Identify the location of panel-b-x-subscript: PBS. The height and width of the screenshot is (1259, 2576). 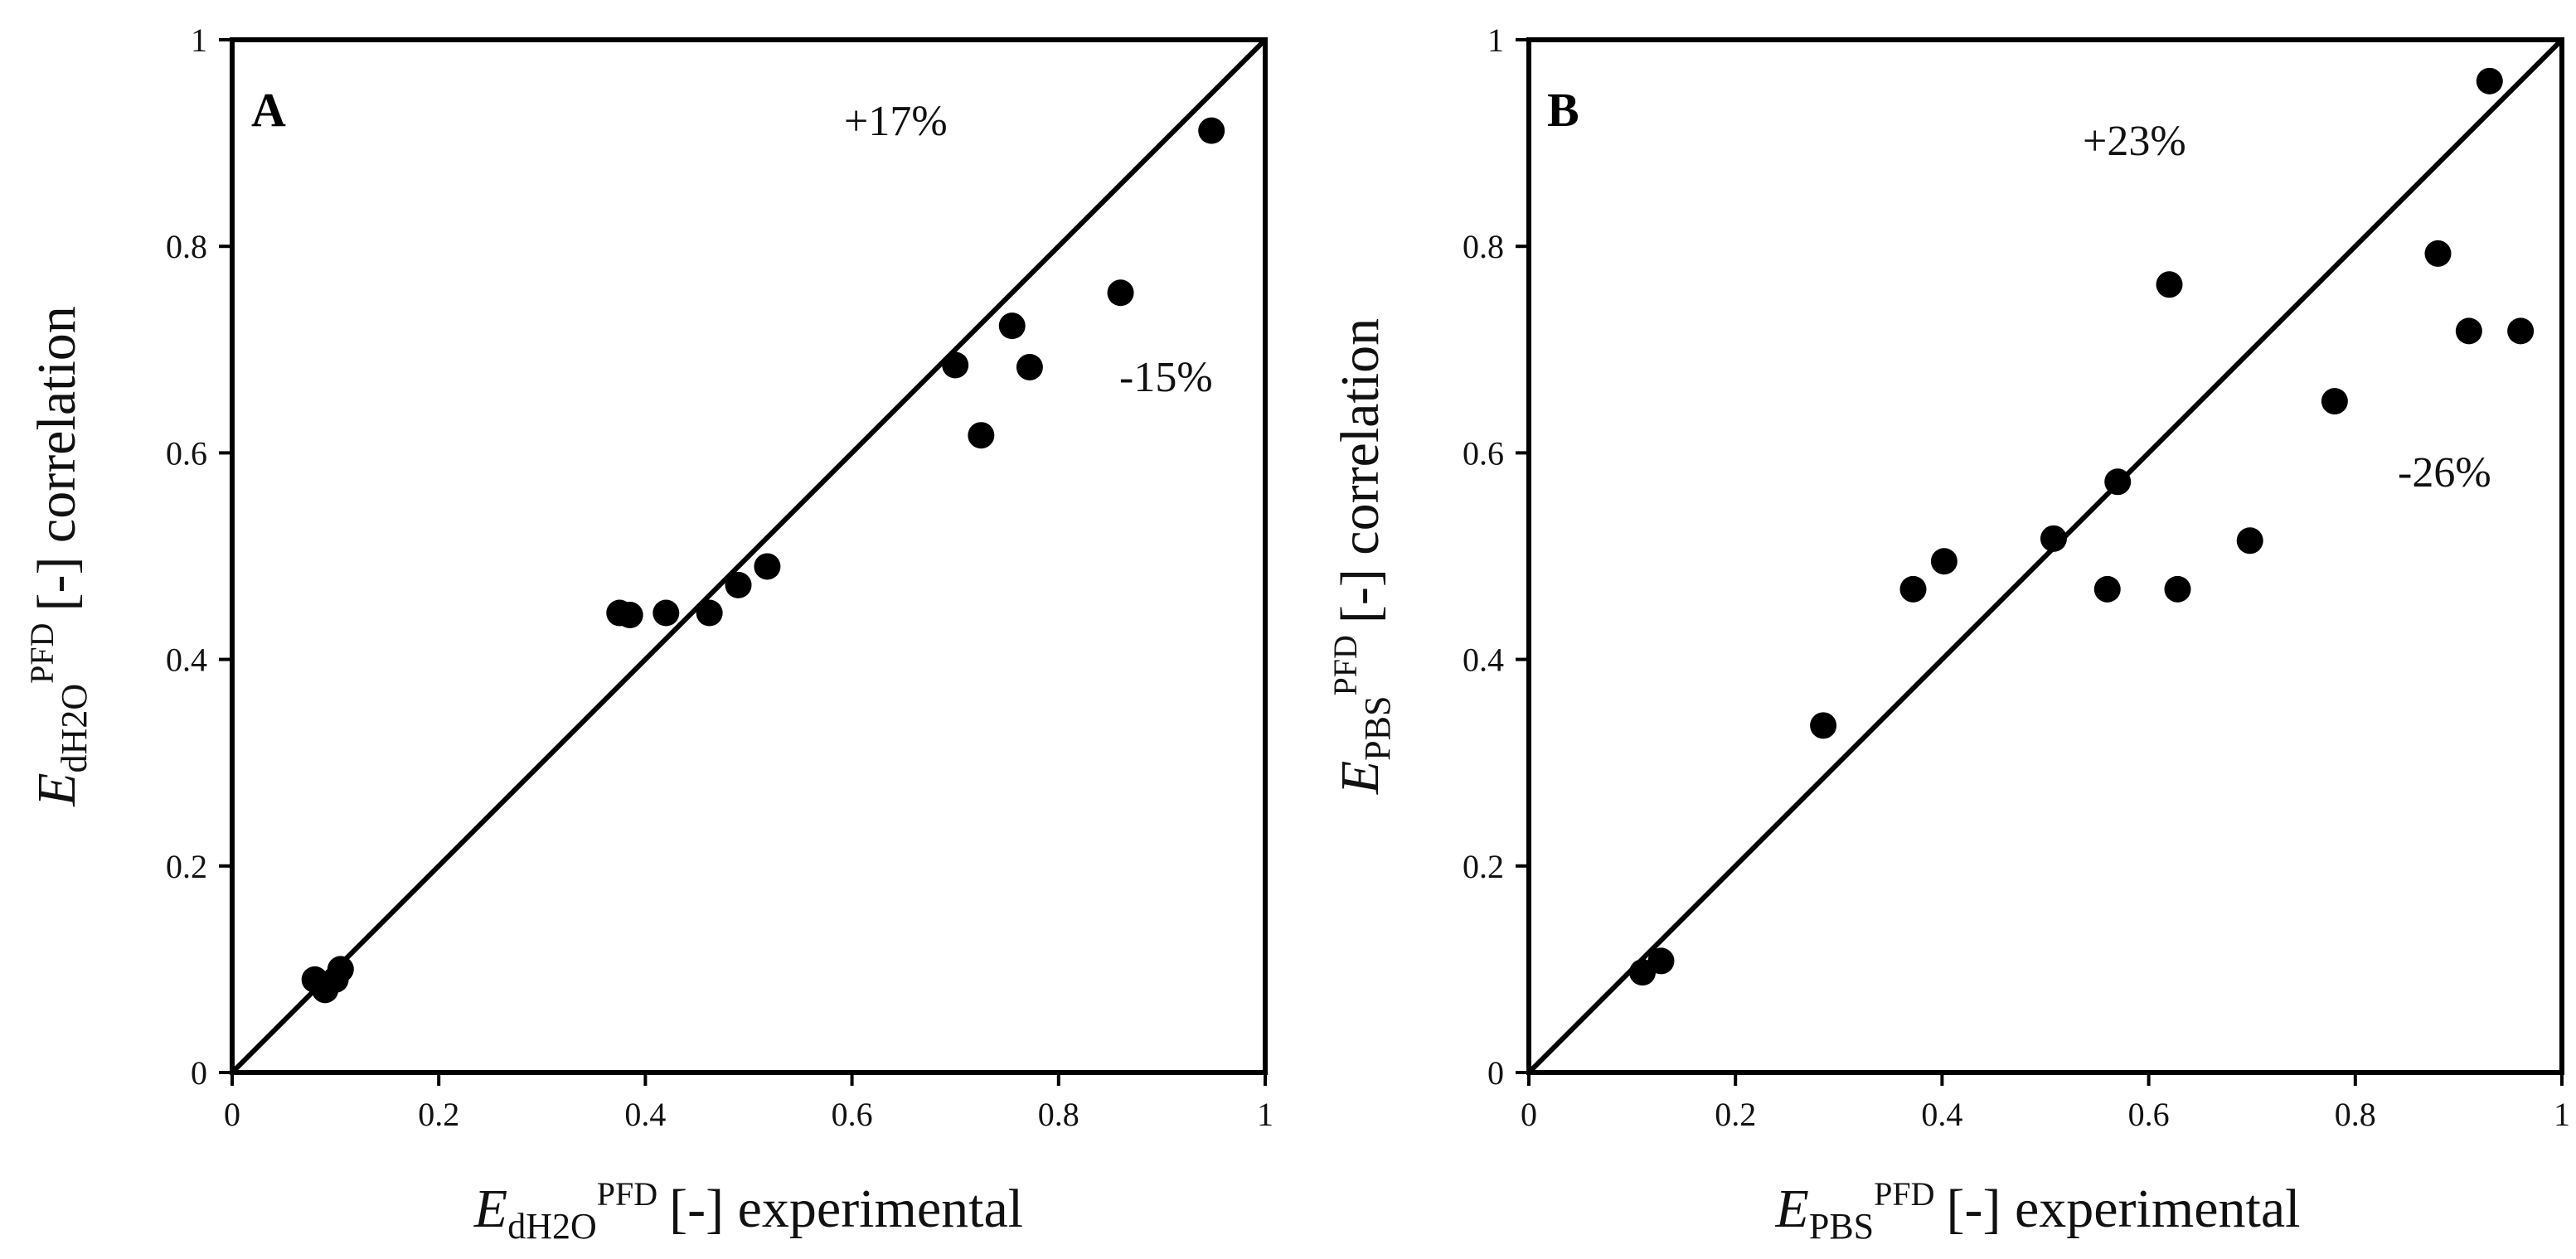
(1841, 1226).